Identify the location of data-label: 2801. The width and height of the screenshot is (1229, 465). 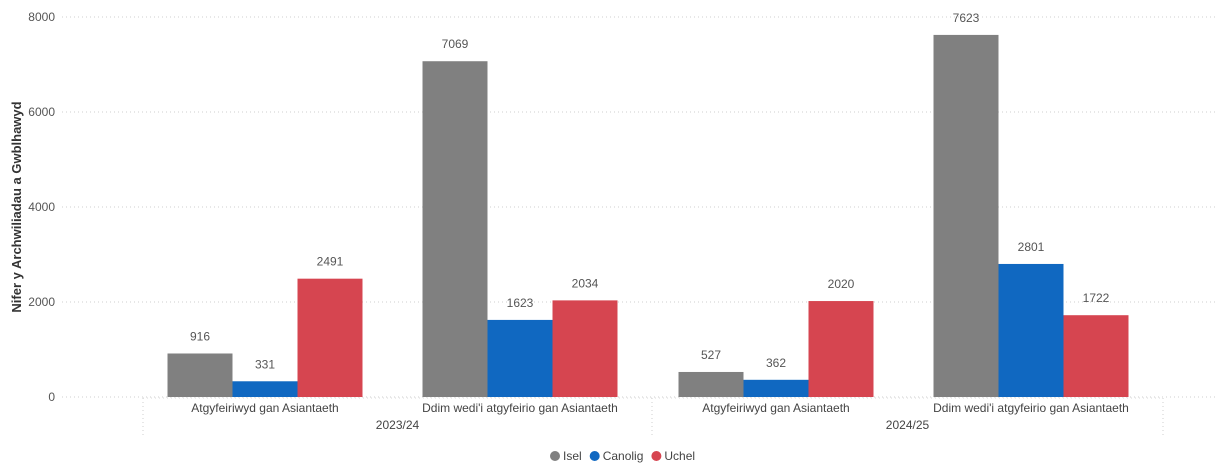
(1031, 247).